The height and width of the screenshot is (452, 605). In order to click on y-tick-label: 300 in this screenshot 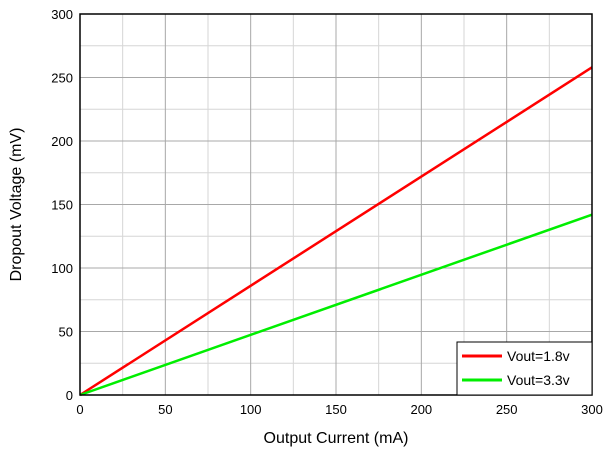, I will do `click(62, 14)`.